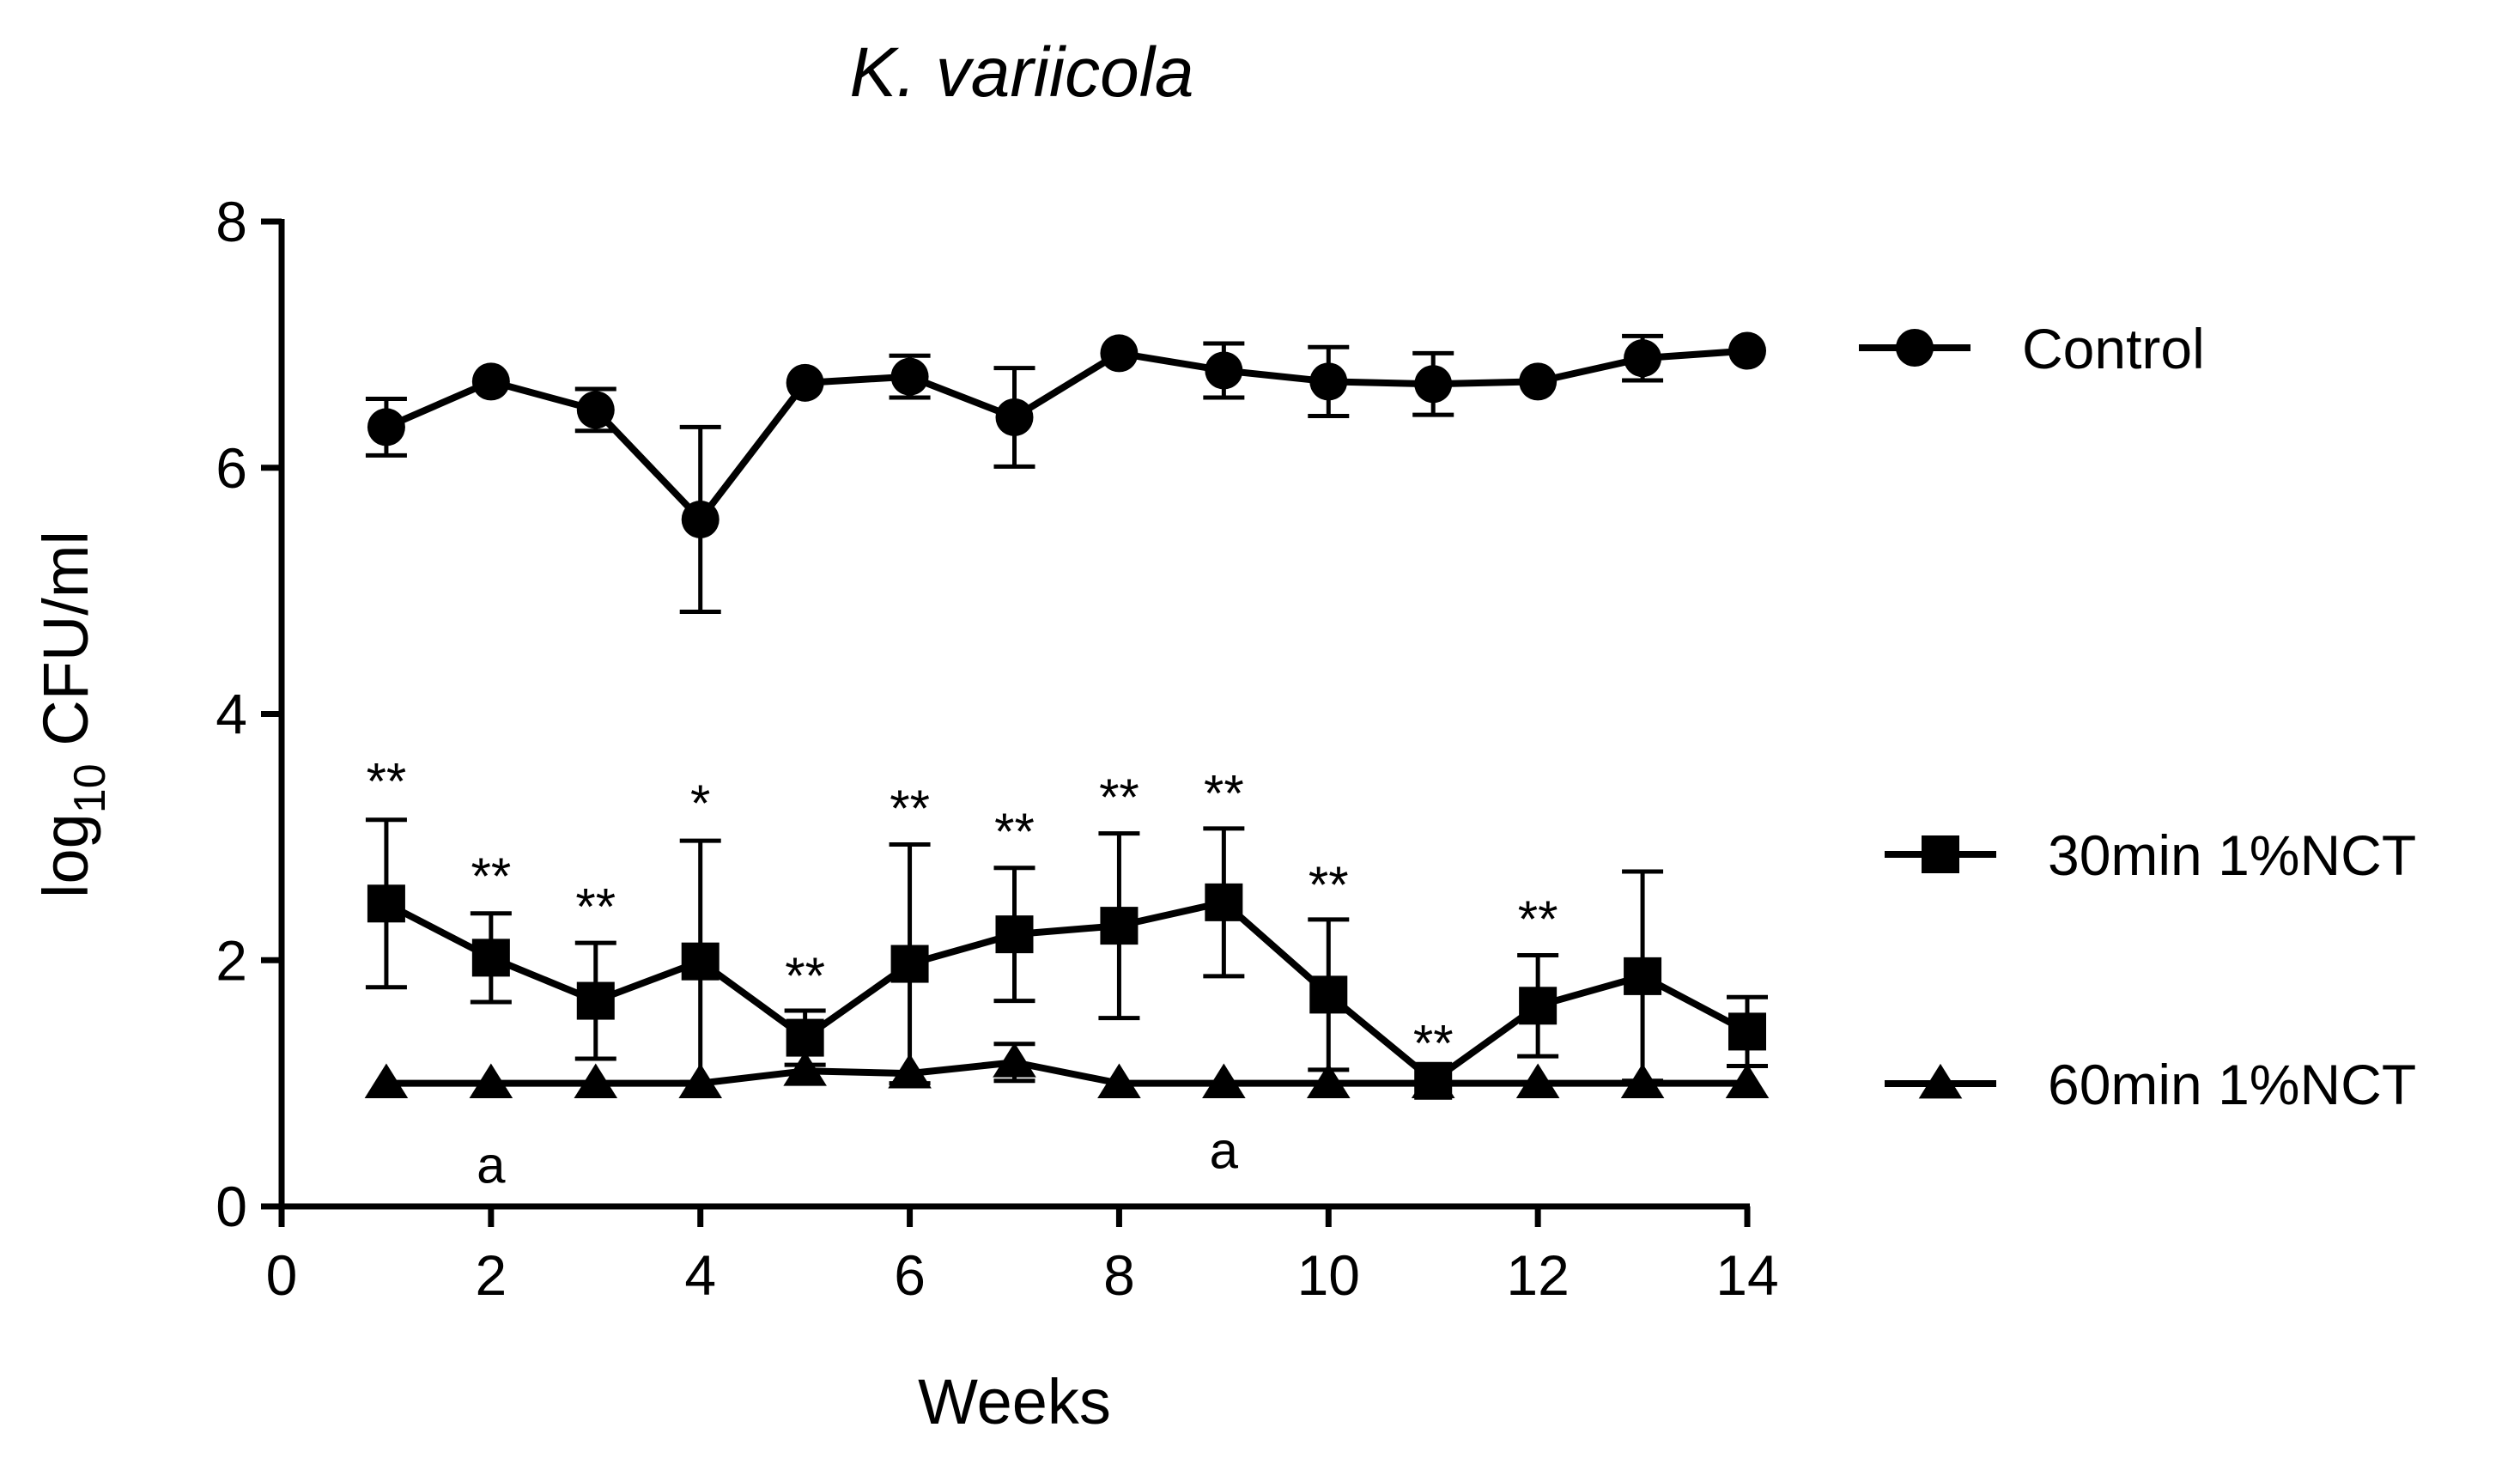 The image size is (2520, 1464). Describe the element at coordinates (2232, 855) in the screenshot. I see `legend-label: 30min 1%NCT` at that location.